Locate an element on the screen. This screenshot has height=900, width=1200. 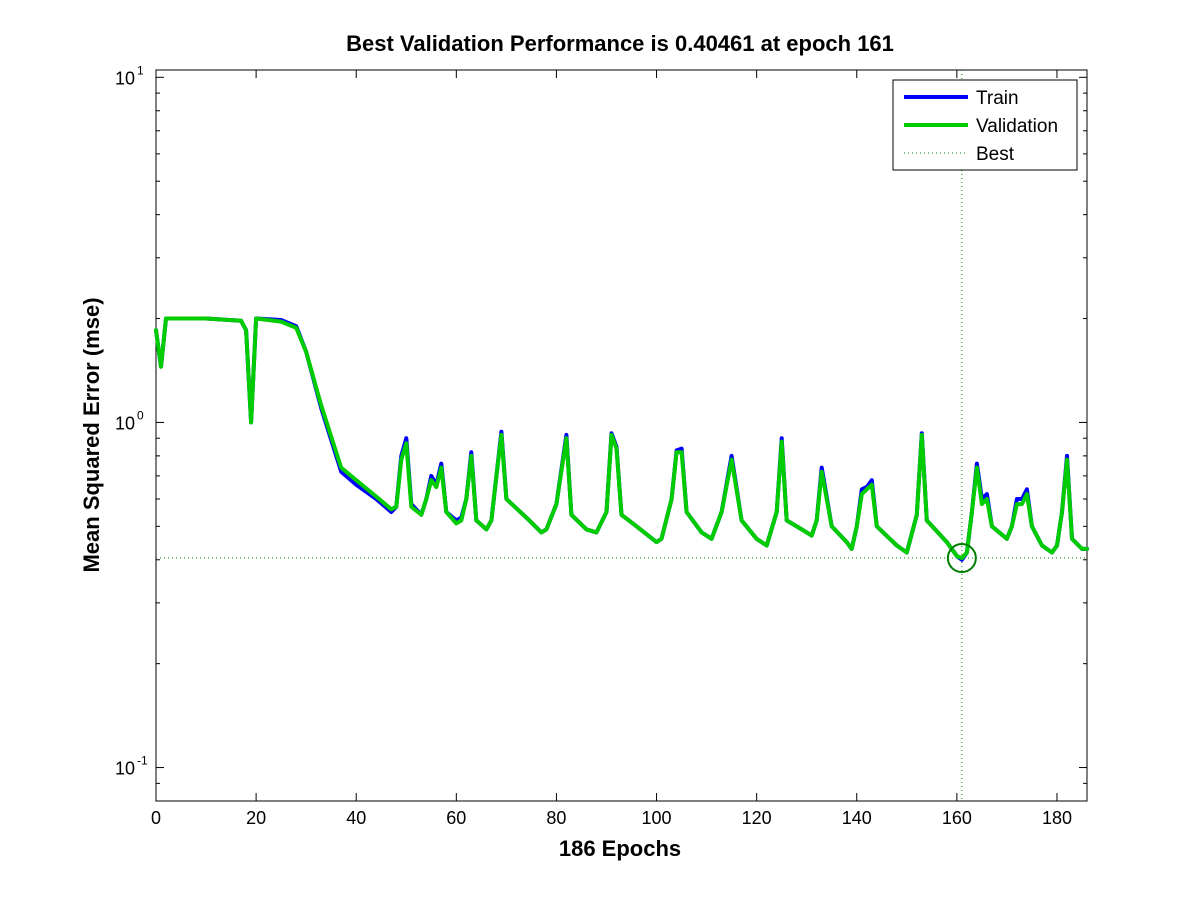
x-tick-label: 160 is located at coordinates (957, 818).